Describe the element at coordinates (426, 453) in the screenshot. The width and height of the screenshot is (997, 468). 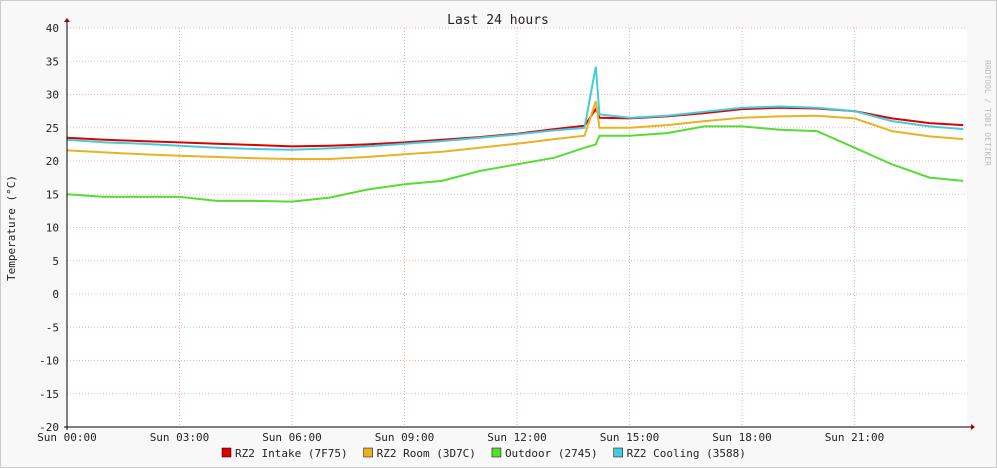
I see `legend-label: RZ2 Room (3D7C)` at that location.